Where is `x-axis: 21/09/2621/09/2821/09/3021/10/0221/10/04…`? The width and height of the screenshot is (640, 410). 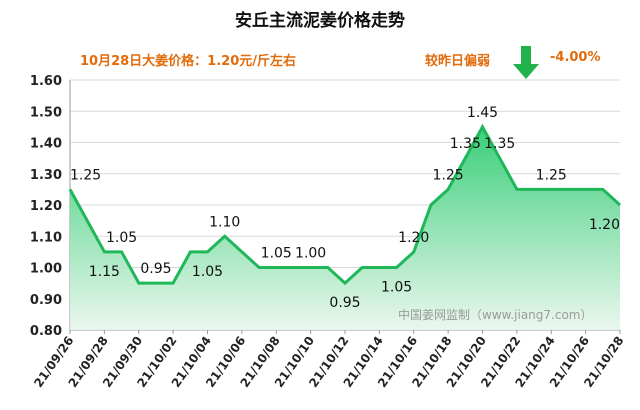
x-axis: 21/09/2621/09/2821/09/3021/10/0221/10/04… is located at coordinates (328, 359).